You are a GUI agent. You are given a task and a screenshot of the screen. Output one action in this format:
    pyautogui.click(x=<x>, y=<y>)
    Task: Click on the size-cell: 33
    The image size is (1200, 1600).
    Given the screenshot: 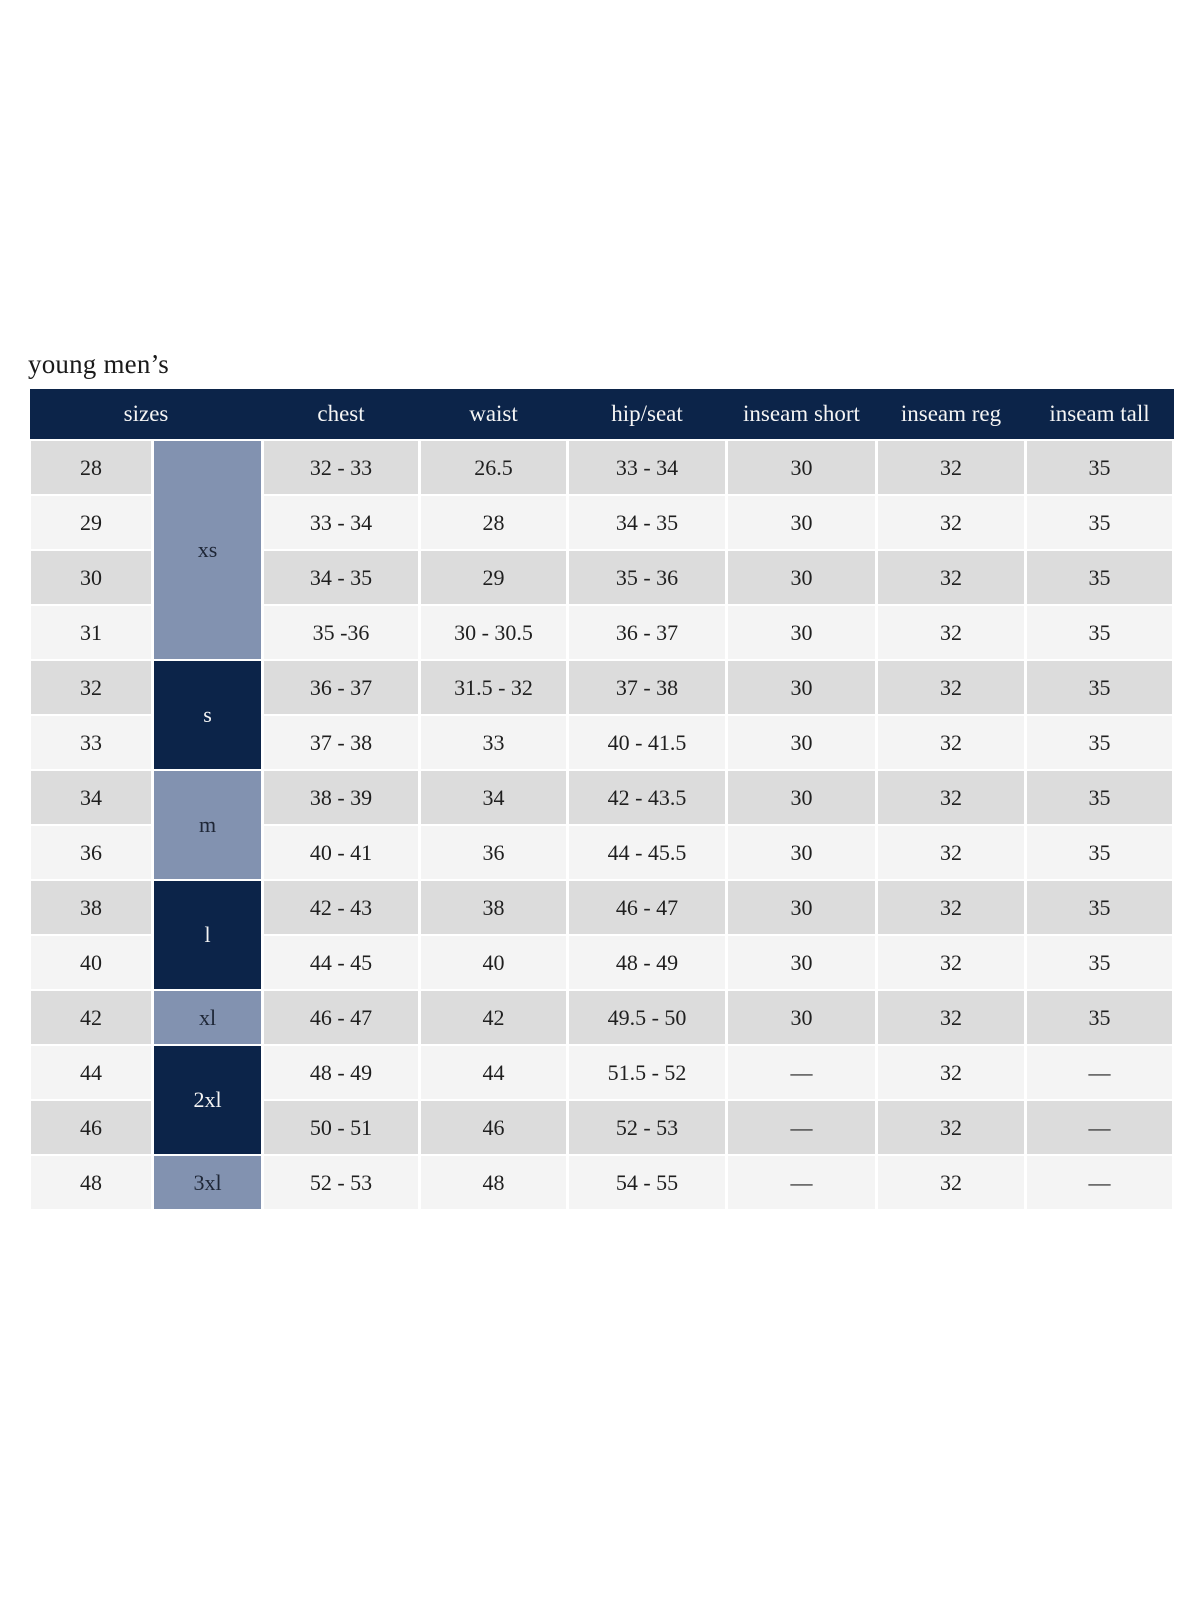 What is the action you would take?
    pyautogui.click(x=91, y=742)
    